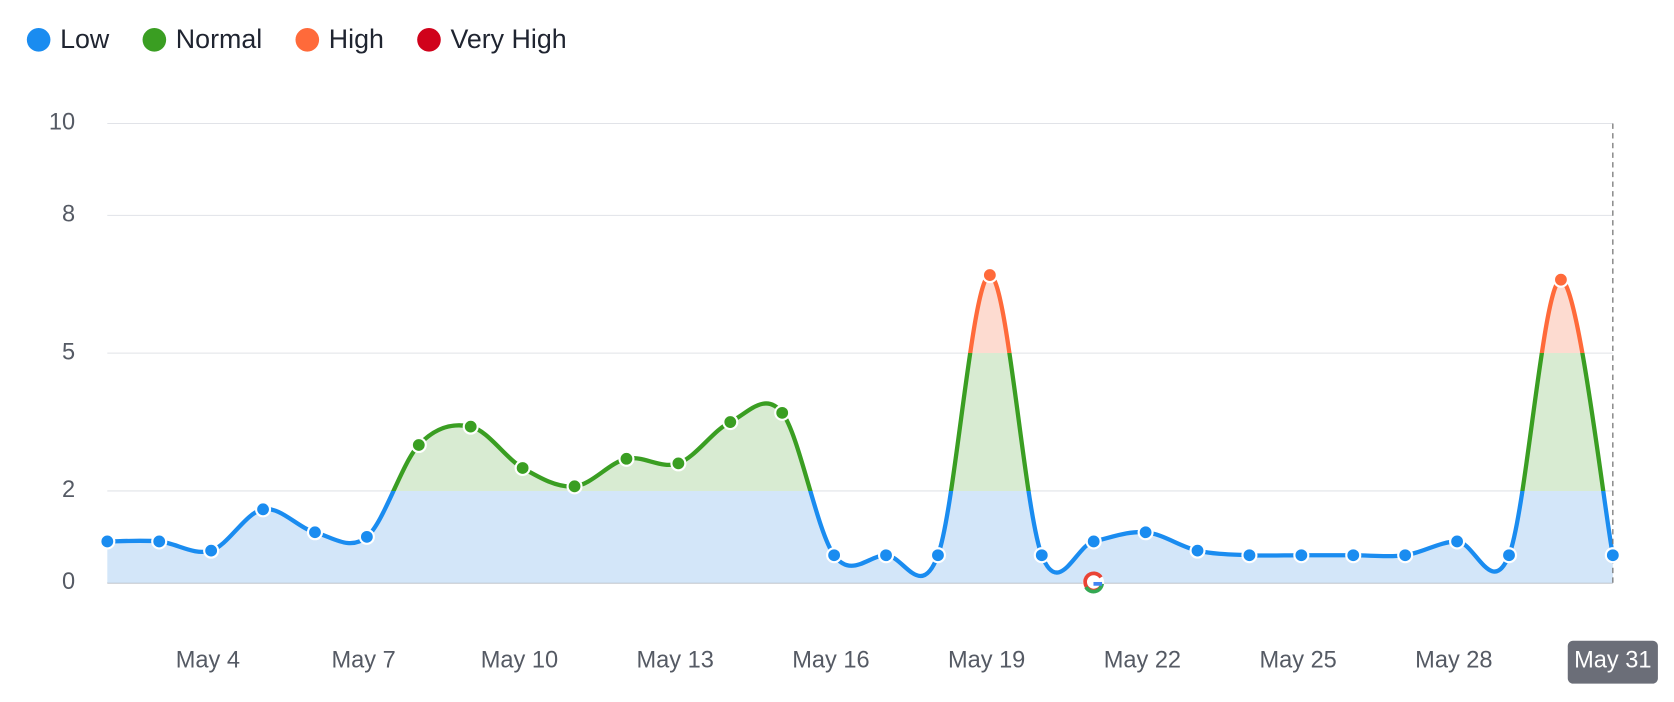  I want to click on legend-label: Normal, so click(219, 39).